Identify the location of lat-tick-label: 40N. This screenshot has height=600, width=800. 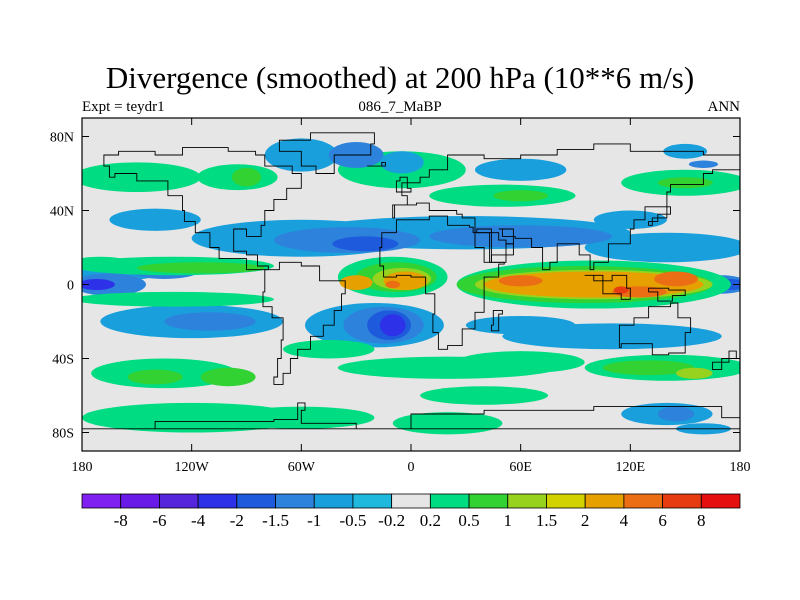
(62, 212).